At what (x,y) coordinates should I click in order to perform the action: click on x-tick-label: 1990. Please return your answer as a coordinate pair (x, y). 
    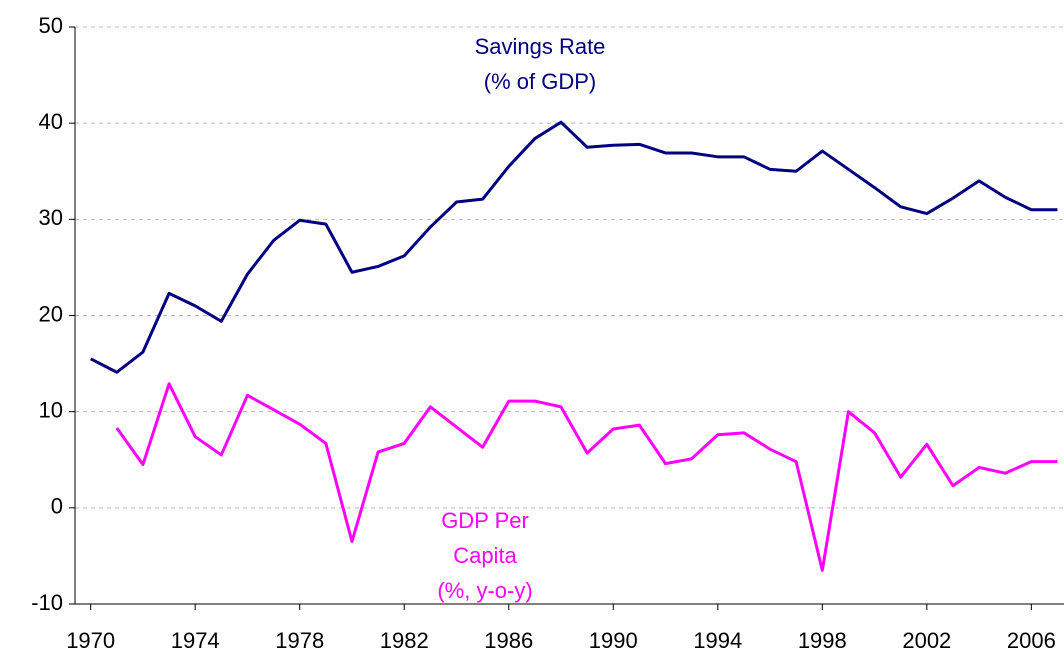
    Looking at the image, I should click on (613, 640).